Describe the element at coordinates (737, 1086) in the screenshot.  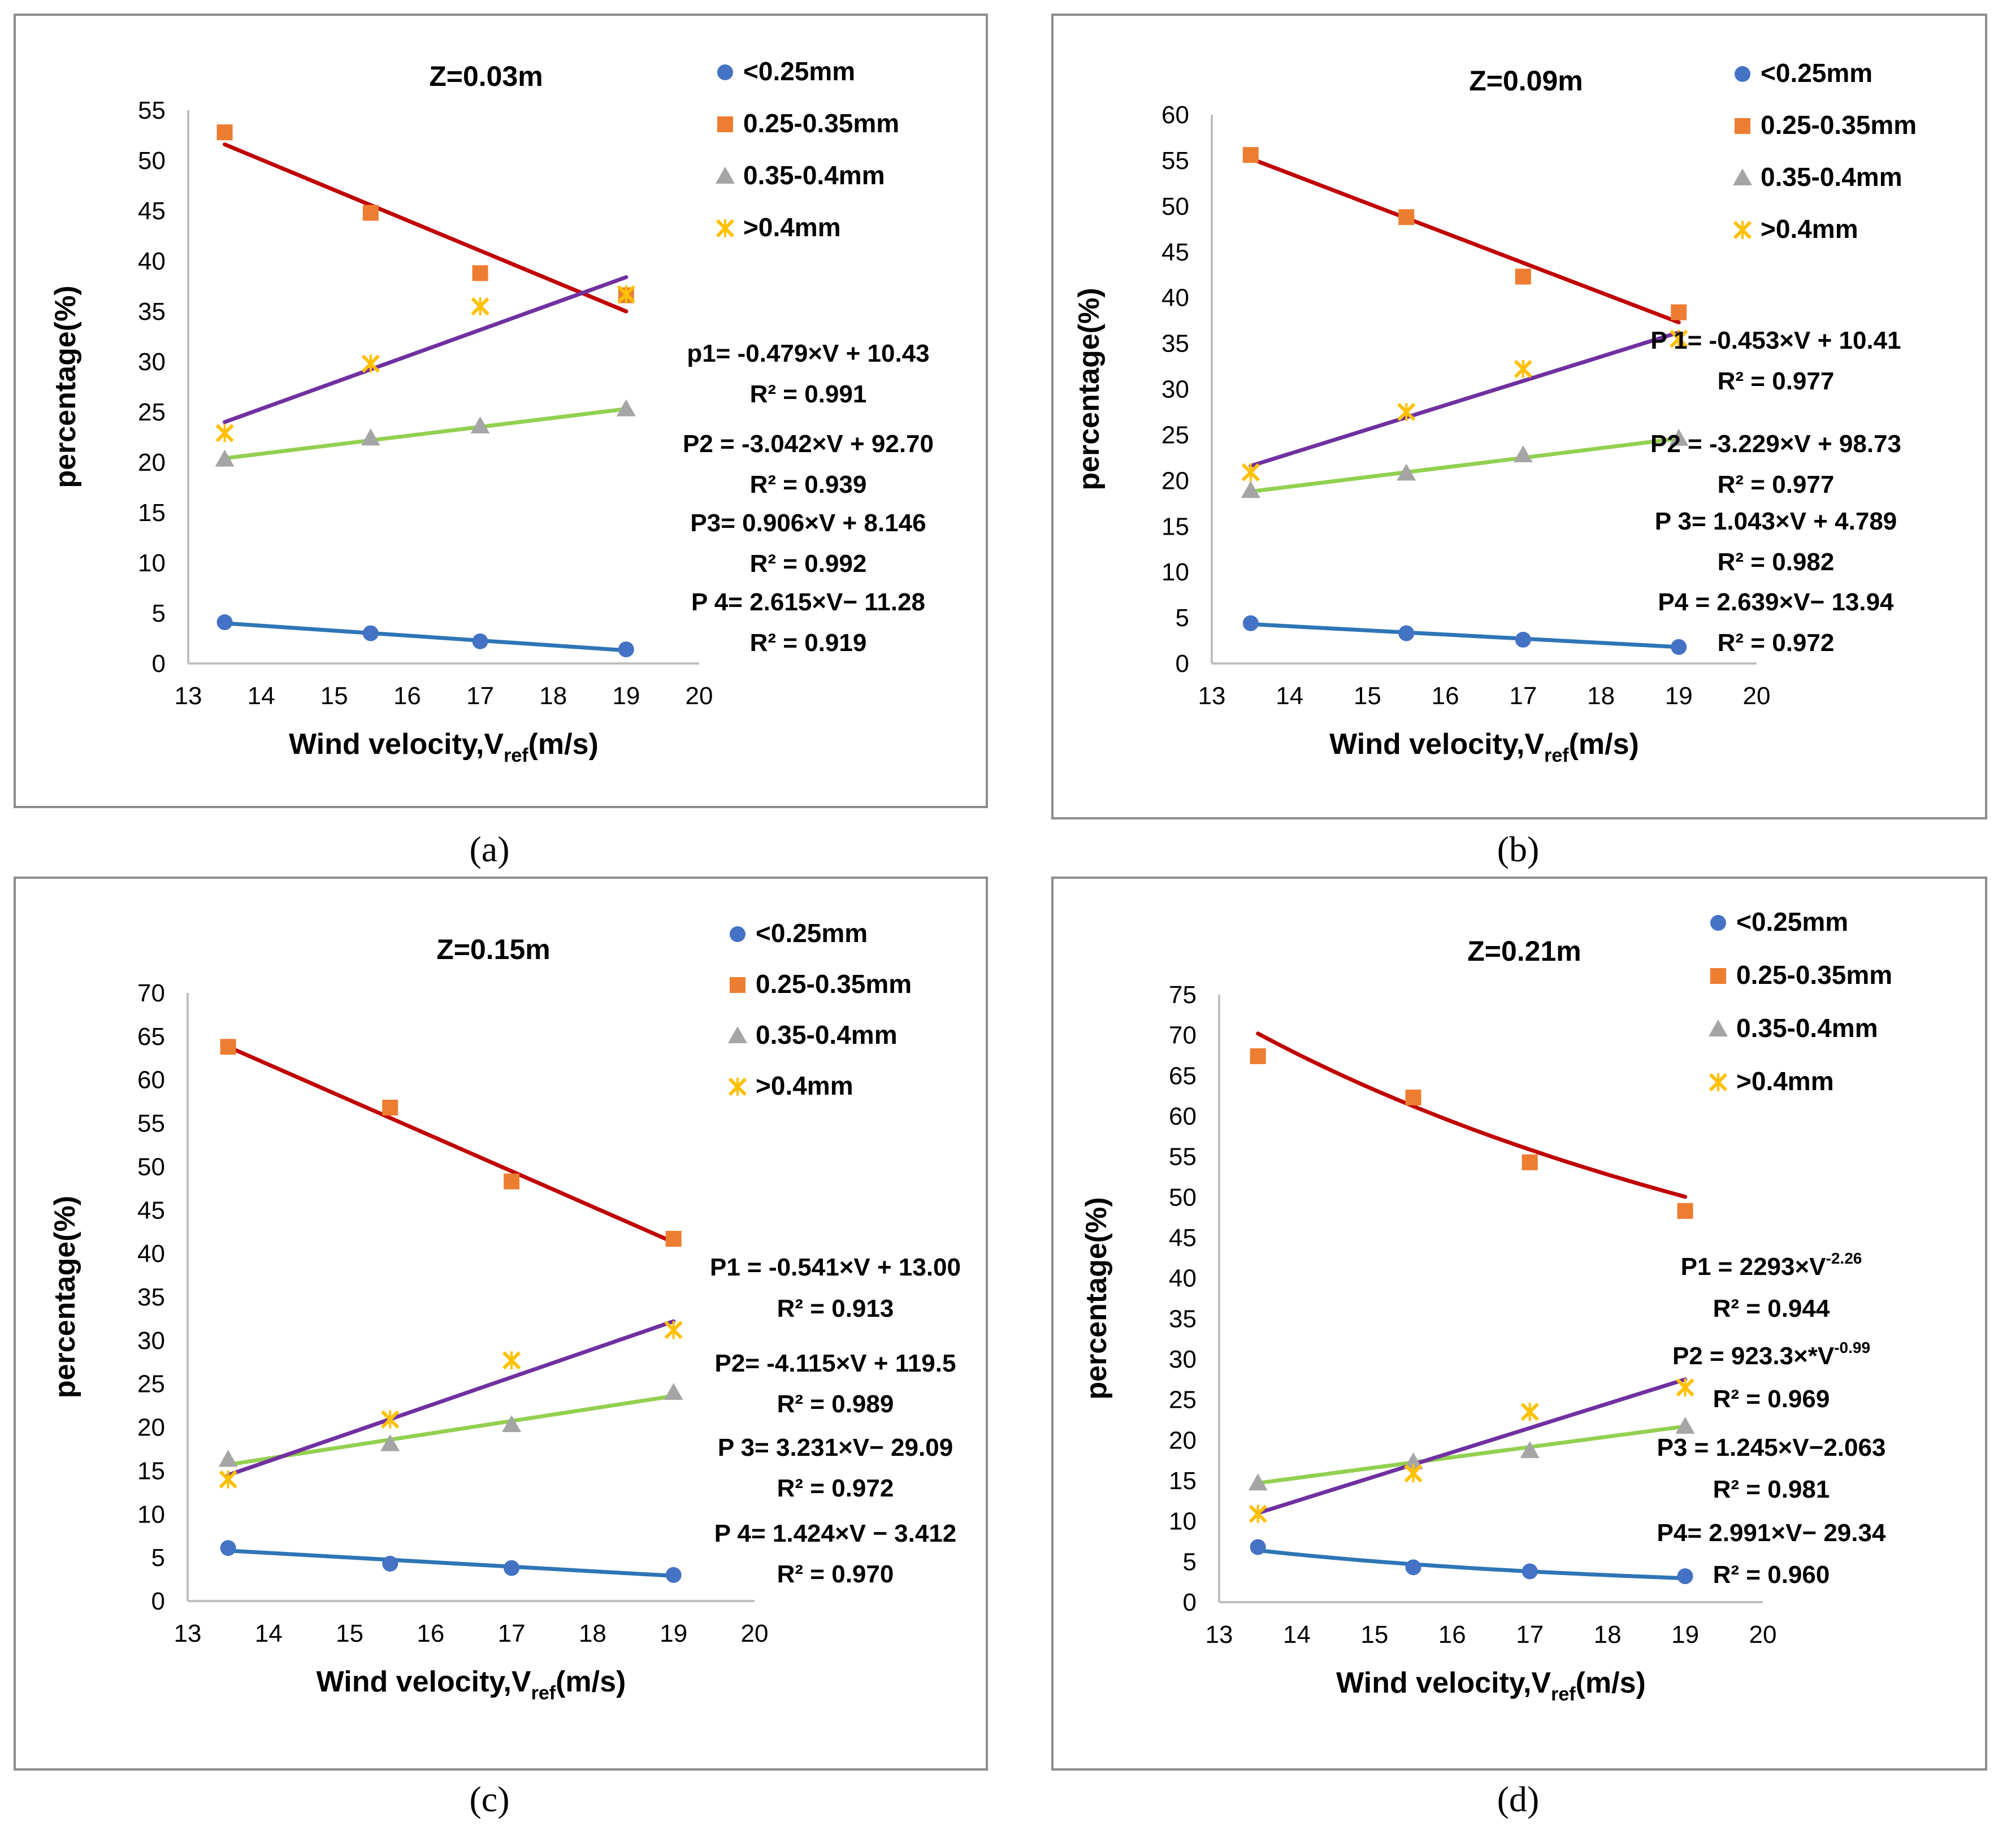
I see `legend-marker-gt04` at that location.